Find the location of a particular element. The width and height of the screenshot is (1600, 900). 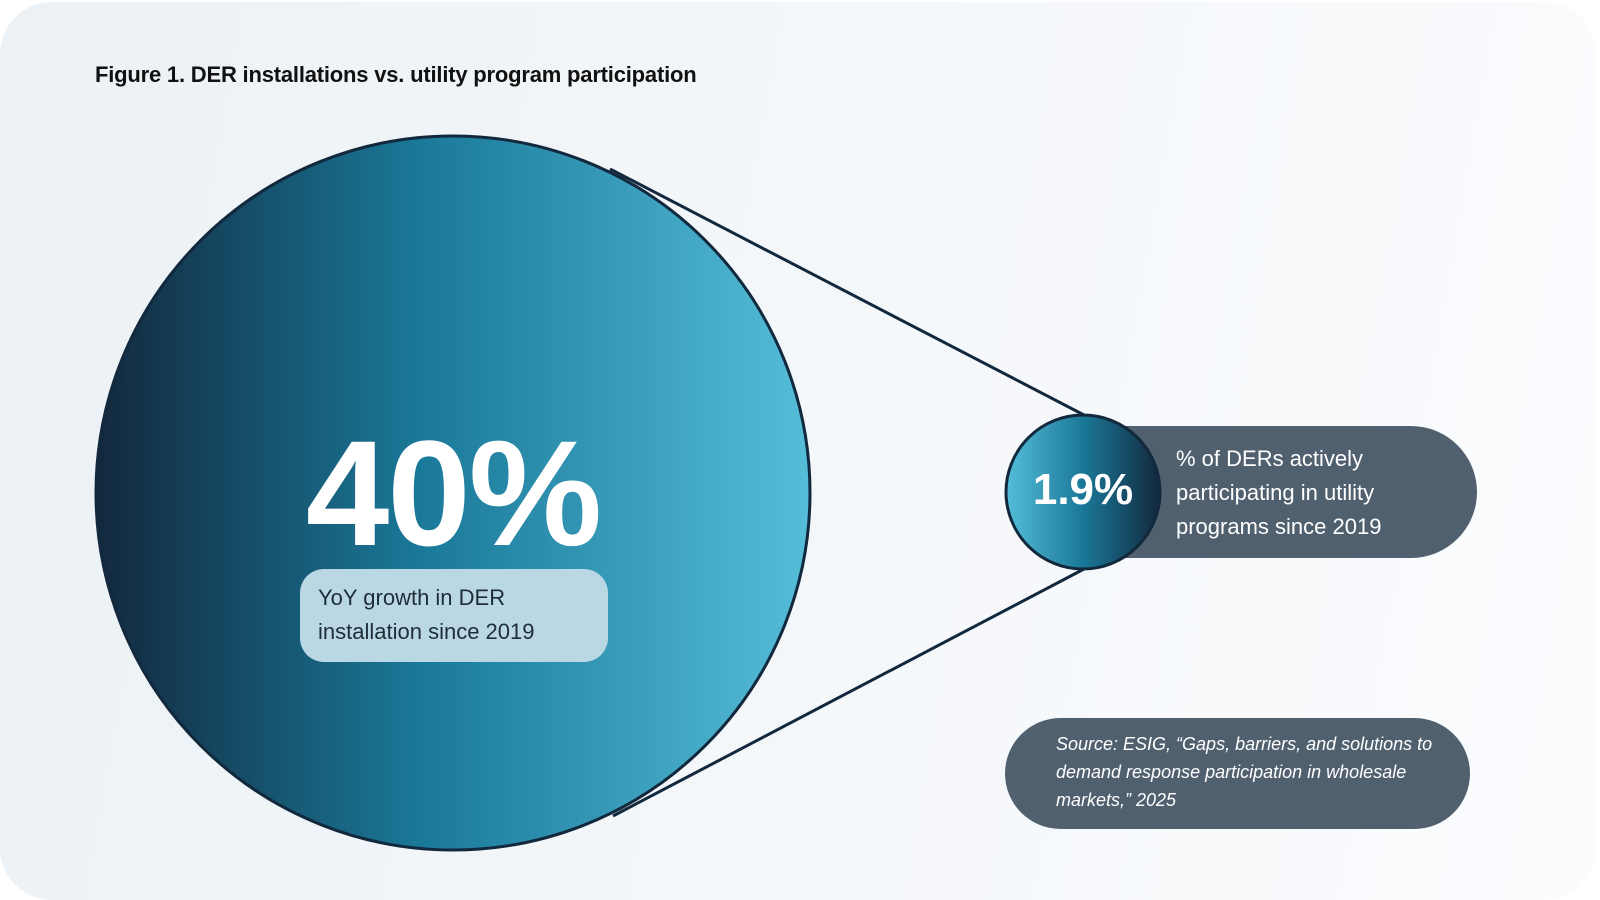

small-stat-pill is located at coordinates (1288, 492).